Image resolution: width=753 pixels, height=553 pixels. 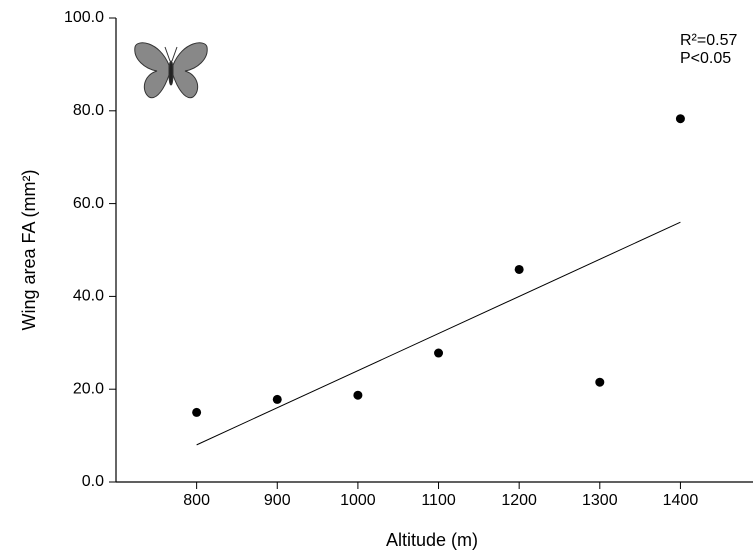 I want to click on y-tick-label: 100.0, so click(x=84, y=17).